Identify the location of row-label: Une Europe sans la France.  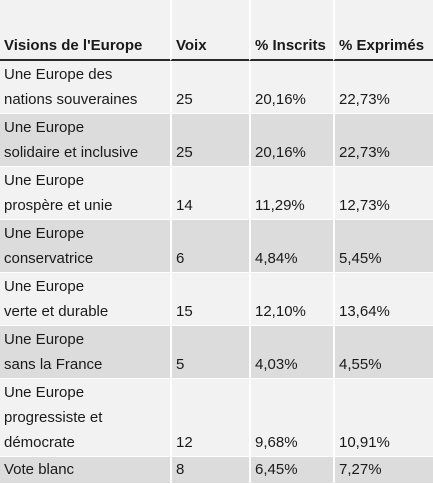
(85, 352).